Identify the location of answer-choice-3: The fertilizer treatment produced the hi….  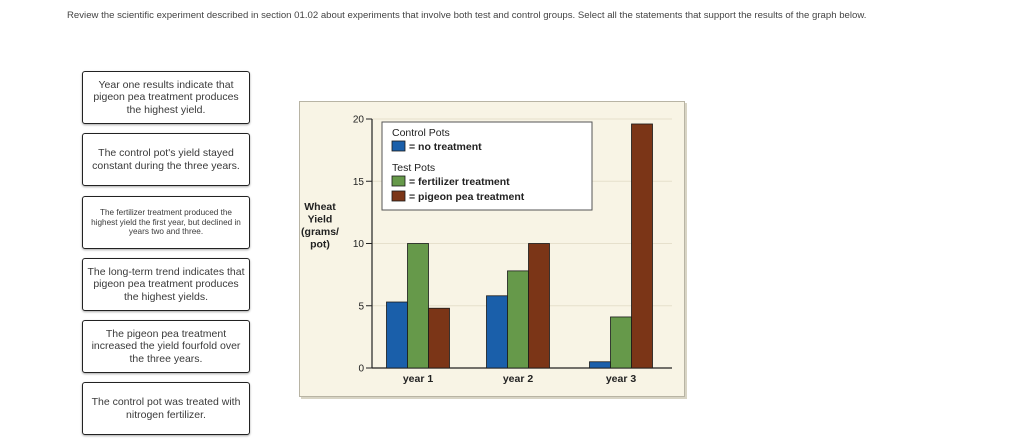
(166, 222).